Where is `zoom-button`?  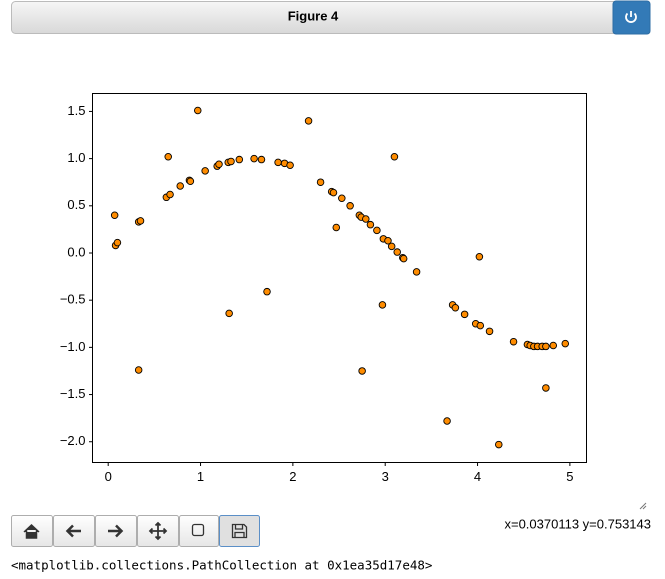
zoom-button is located at coordinates (199, 531).